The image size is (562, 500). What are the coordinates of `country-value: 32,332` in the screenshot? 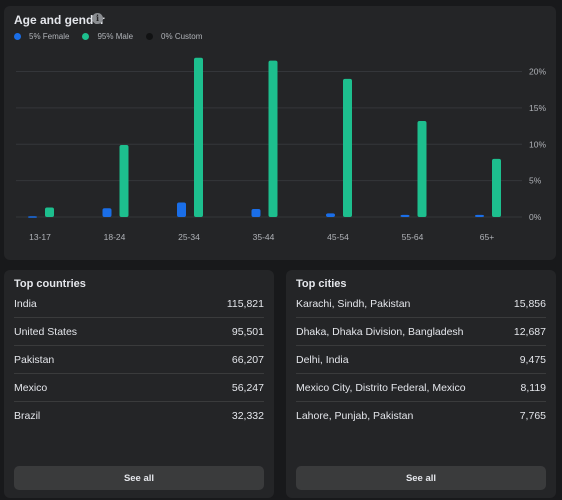 It's located at (247, 416).